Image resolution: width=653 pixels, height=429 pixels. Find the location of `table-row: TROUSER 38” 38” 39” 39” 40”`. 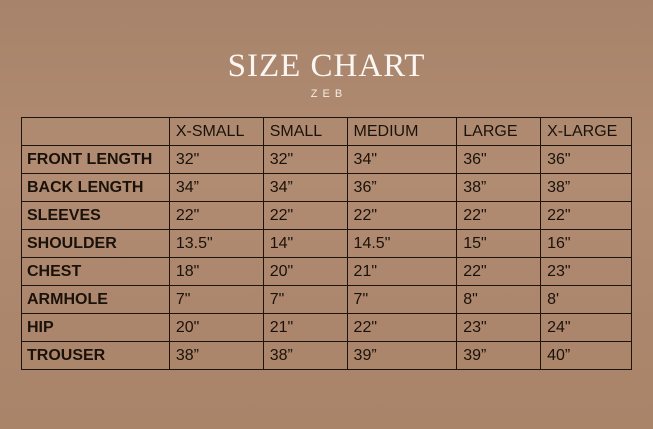

table-row: TROUSER 38” 38” 39” 39” 40” is located at coordinates (326, 355).